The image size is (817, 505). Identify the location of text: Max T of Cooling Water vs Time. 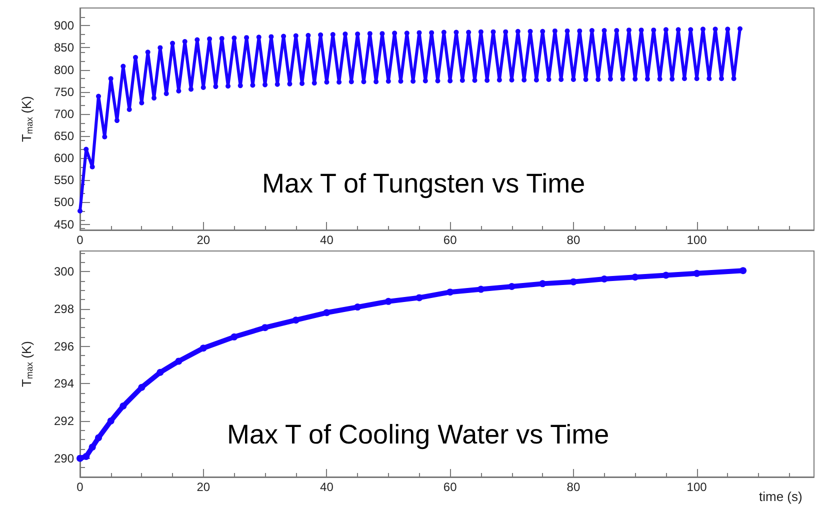
(418, 435).